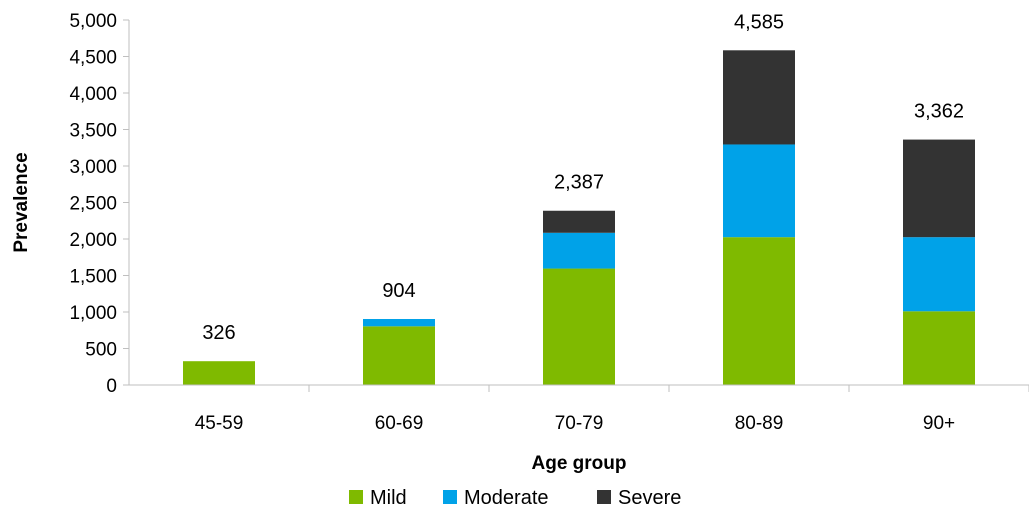  I want to click on x-tick-label: 70-79, so click(579, 423).